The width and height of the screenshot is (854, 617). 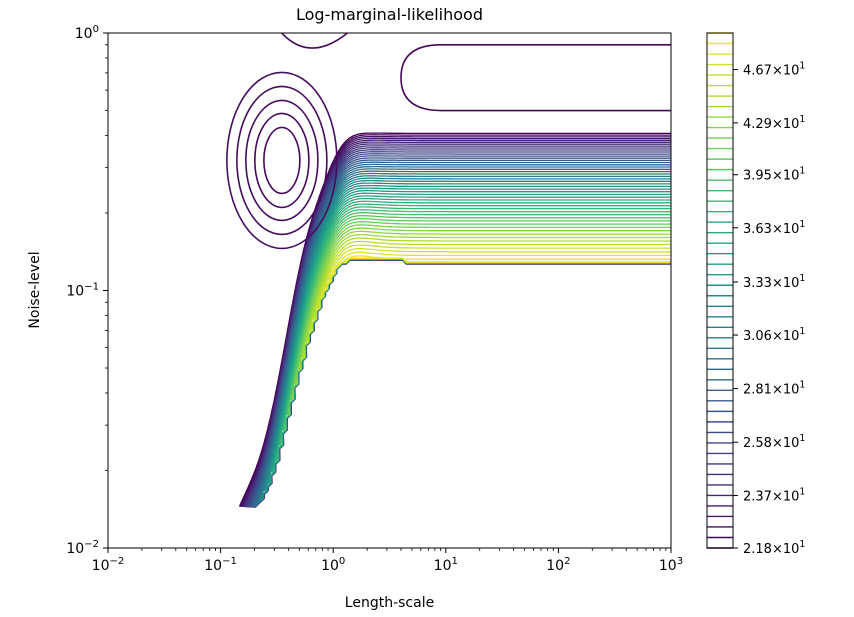 What do you see at coordinates (82, 548) in the screenshot?
I see `y-tick-label: 10⁻²` at bounding box center [82, 548].